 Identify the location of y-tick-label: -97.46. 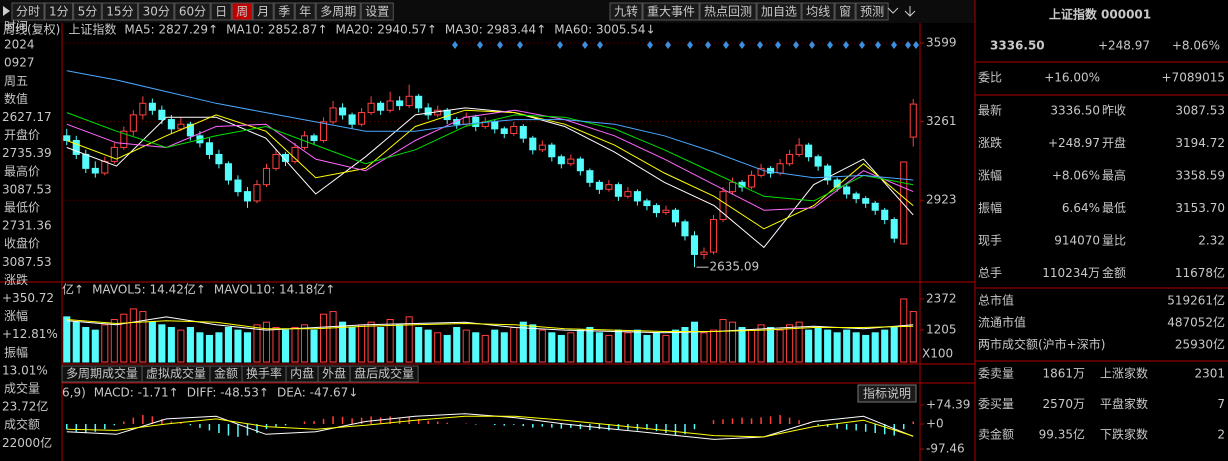
(945, 449).